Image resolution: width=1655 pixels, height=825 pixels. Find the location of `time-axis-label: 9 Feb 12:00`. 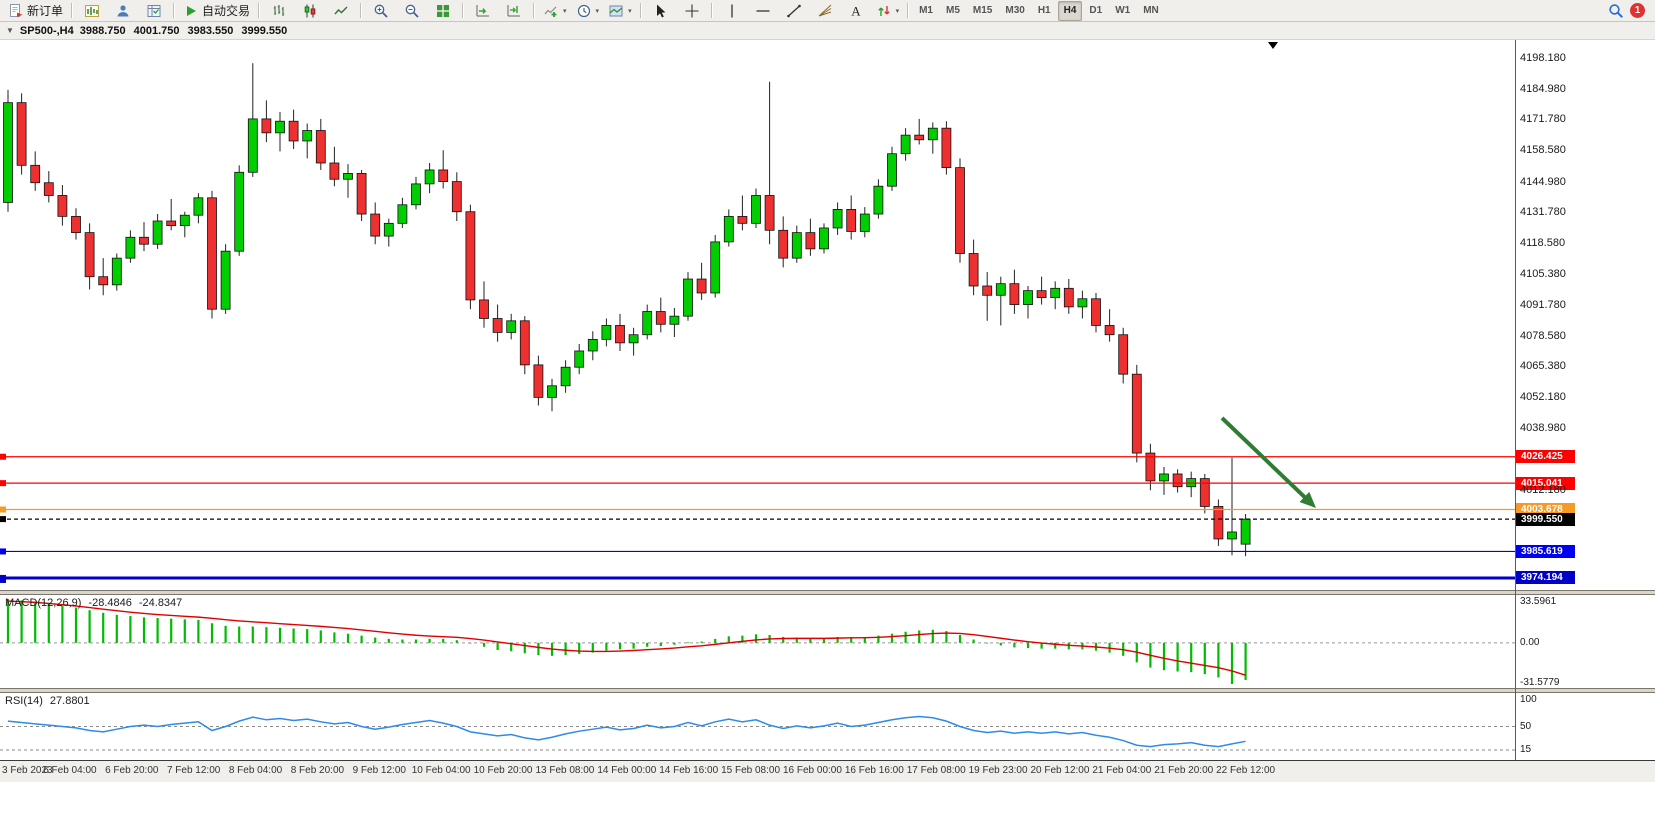

time-axis-label: 9 Feb 12:00 is located at coordinates (379, 770).